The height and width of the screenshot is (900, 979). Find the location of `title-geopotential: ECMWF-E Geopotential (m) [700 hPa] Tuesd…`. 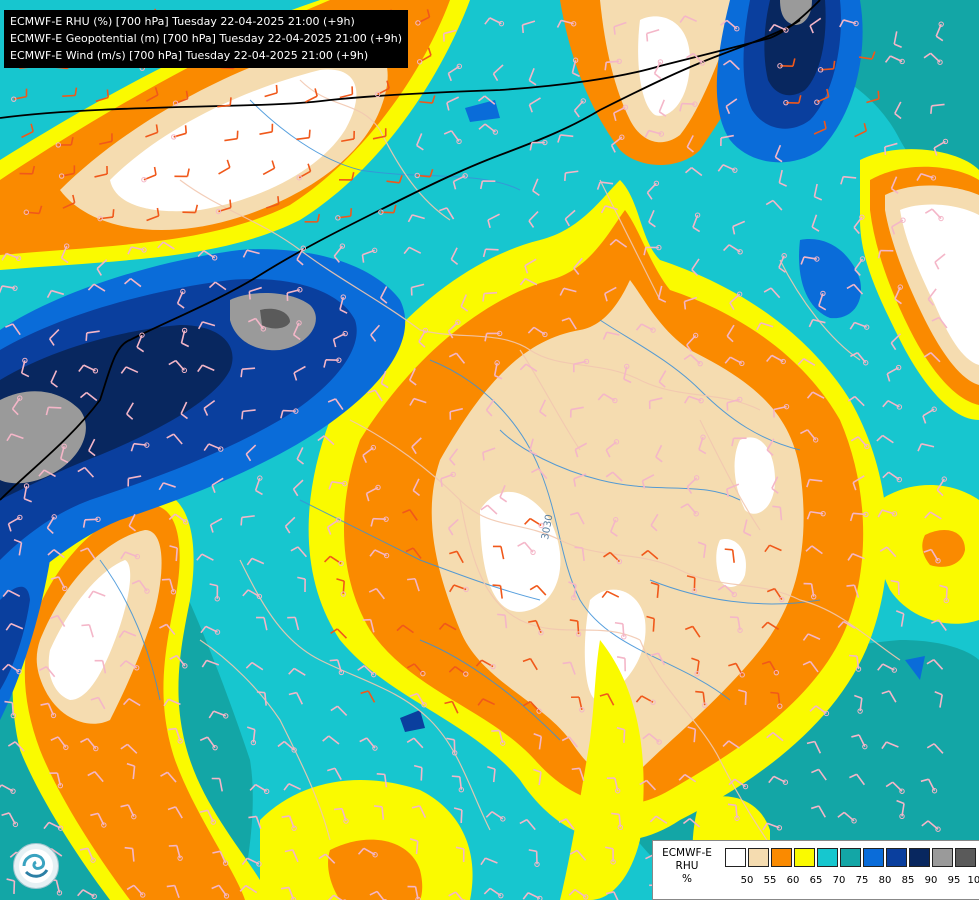

title-geopotential: ECMWF-E Geopotential (m) [700 hPa] Tuesd… is located at coordinates (206, 38).